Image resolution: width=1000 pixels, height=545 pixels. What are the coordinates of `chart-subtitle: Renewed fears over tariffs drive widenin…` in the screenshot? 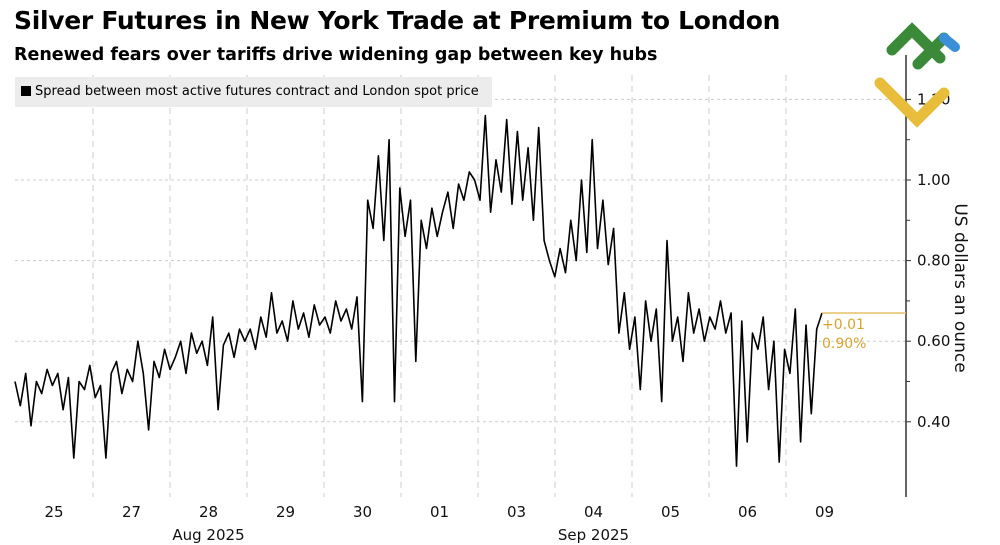 It's located at (336, 55).